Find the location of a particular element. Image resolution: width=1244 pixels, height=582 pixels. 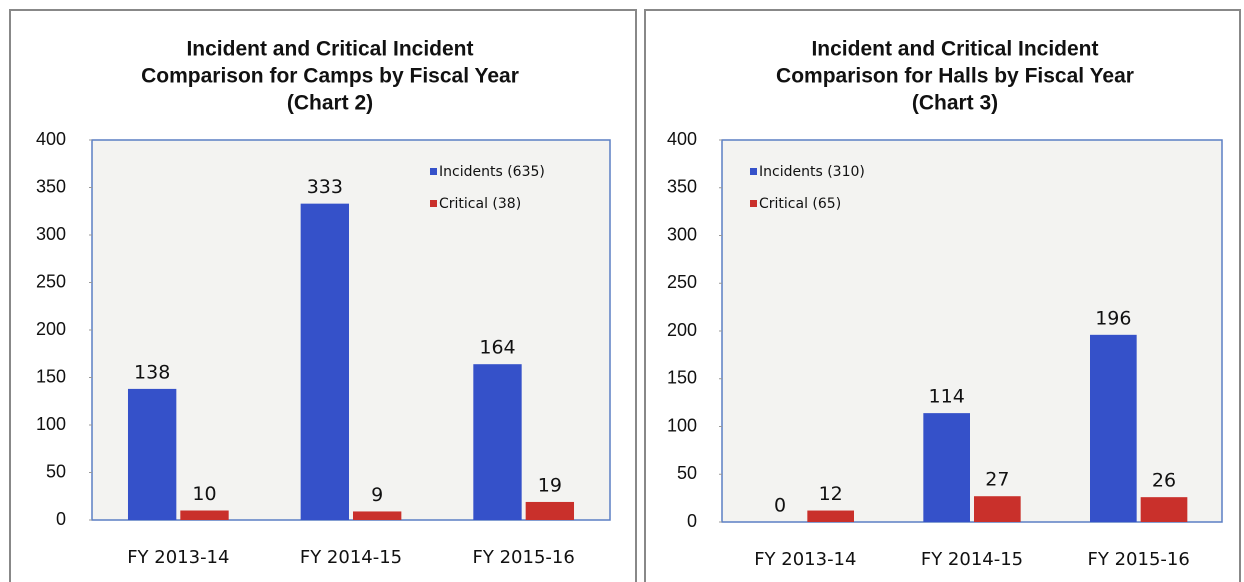

data-label: 333 is located at coordinates (325, 187).